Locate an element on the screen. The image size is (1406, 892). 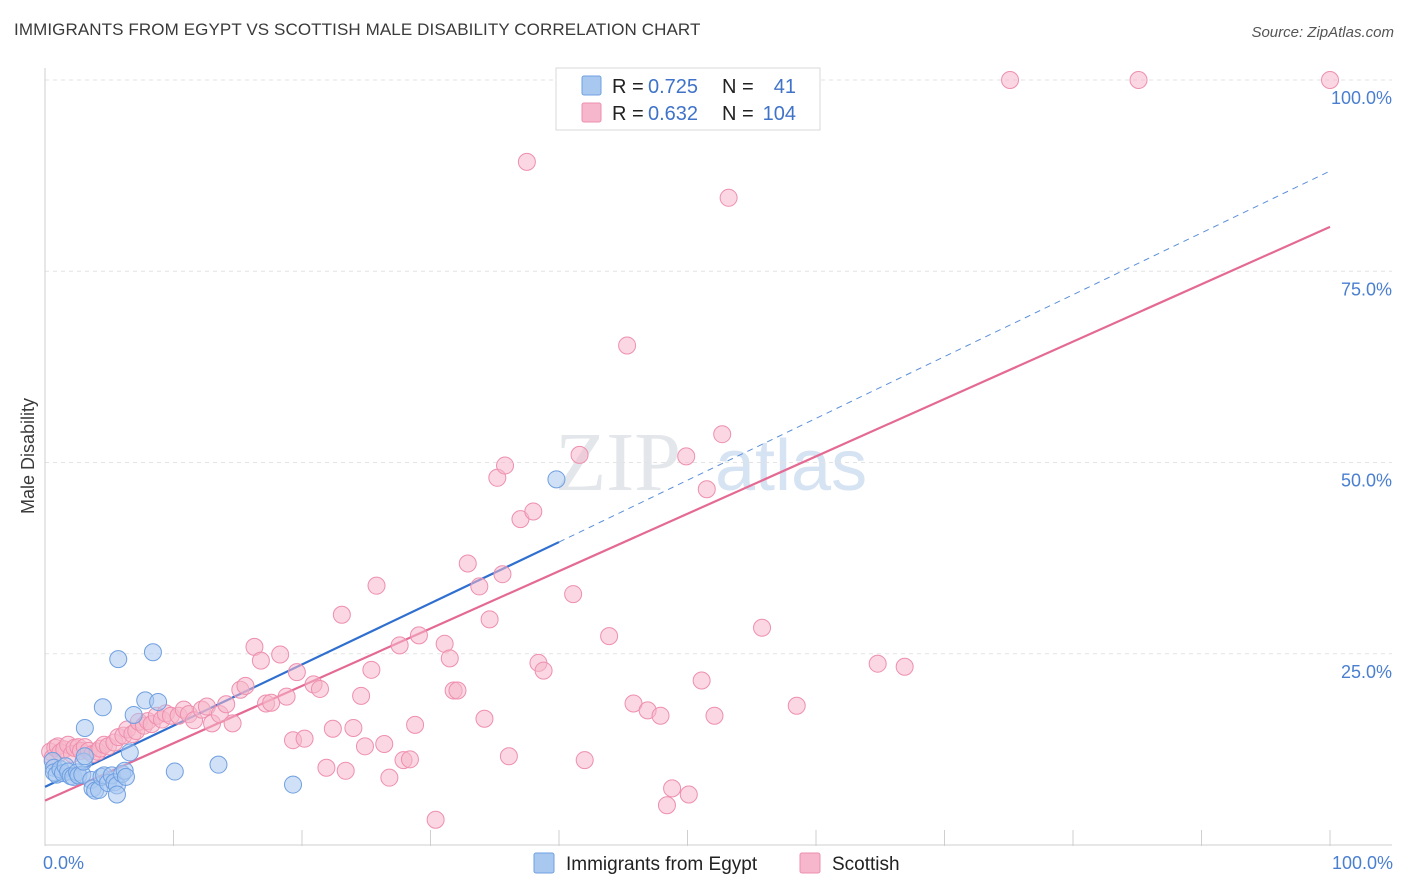
legend-swatch-scottish is located at coordinates (810, 863).